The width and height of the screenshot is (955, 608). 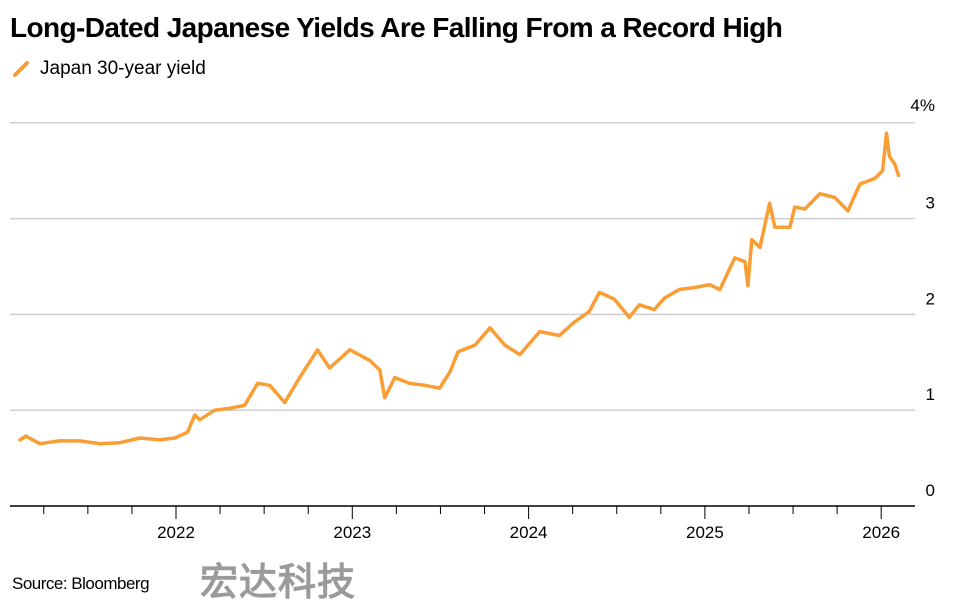 I want to click on x-tick-label: 2025, so click(x=705, y=532).